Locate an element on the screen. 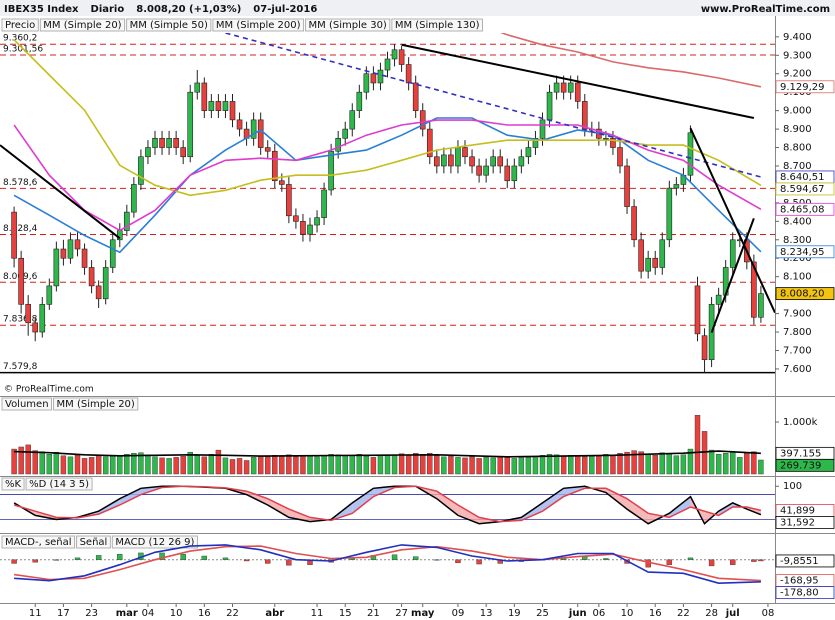 This screenshot has width=835, height=620. x-tick-label: 09 is located at coordinates (458, 613).